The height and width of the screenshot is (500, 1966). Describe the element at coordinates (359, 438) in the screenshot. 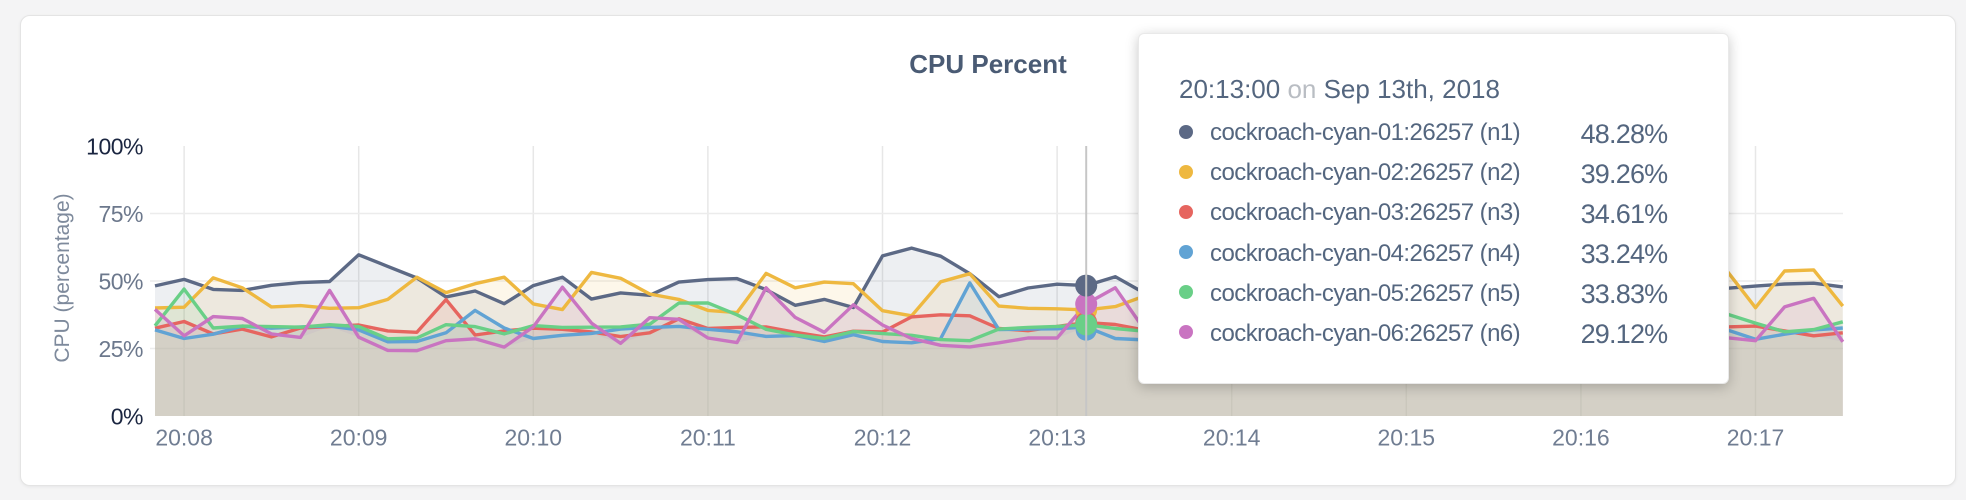

I see `svg-text: 20:09` at that location.